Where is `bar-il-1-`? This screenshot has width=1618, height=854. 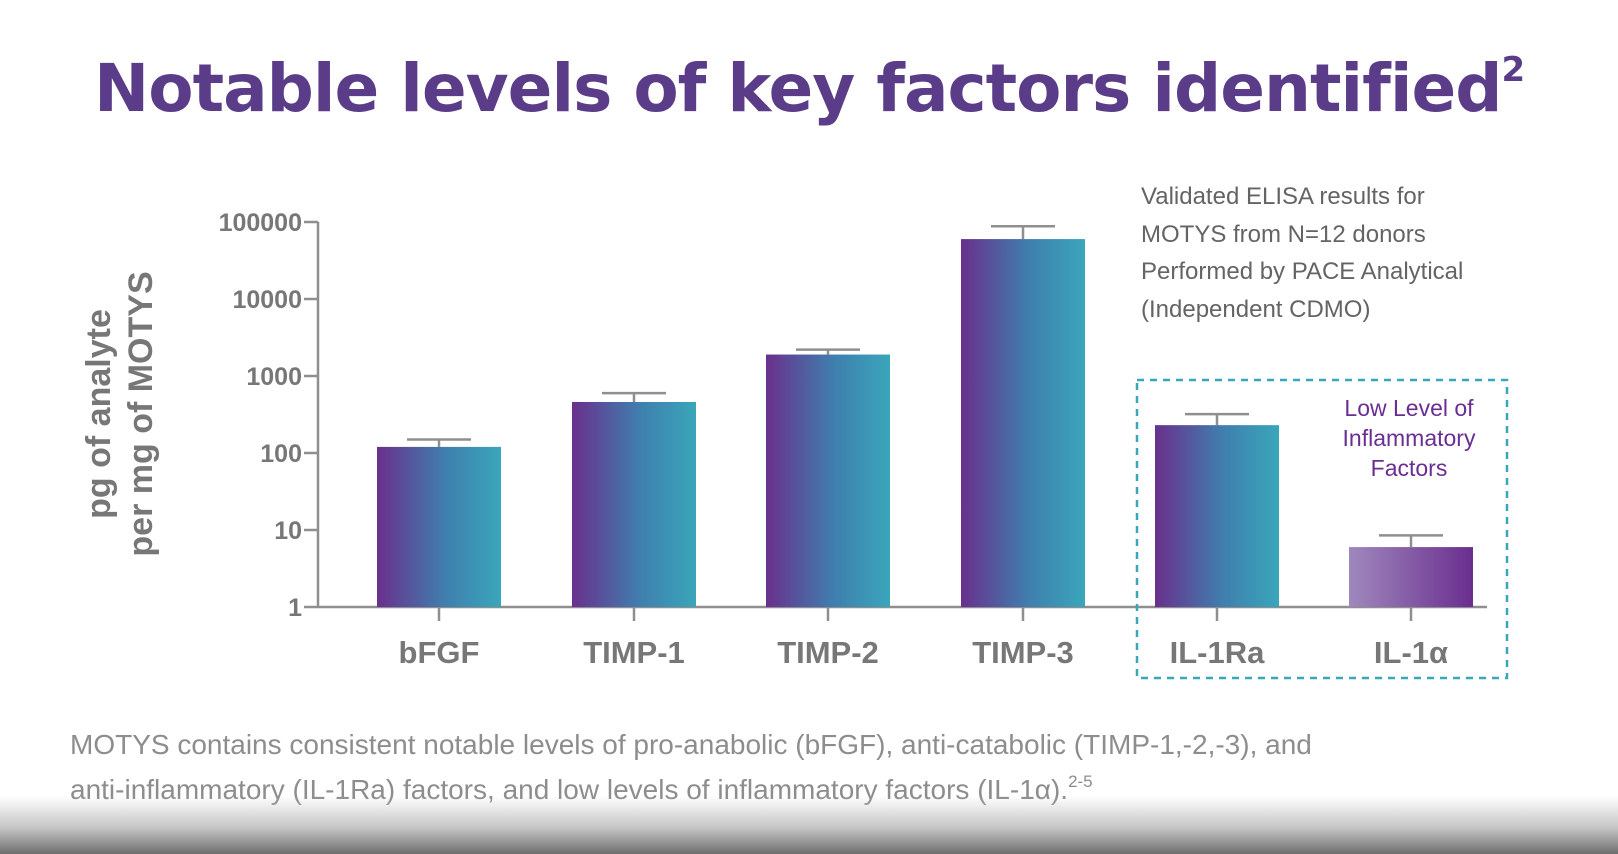 bar-il-1- is located at coordinates (1411, 577).